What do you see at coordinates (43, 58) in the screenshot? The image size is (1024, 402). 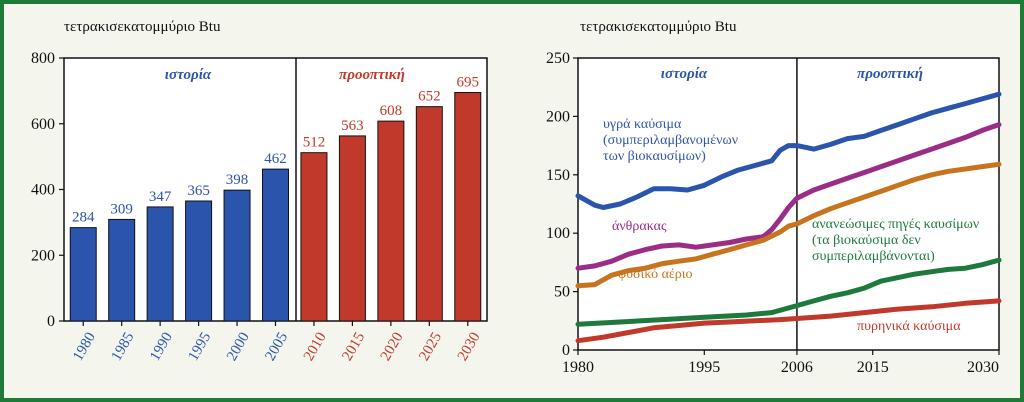 I see `left-y-tick-label: 800` at bounding box center [43, 58].